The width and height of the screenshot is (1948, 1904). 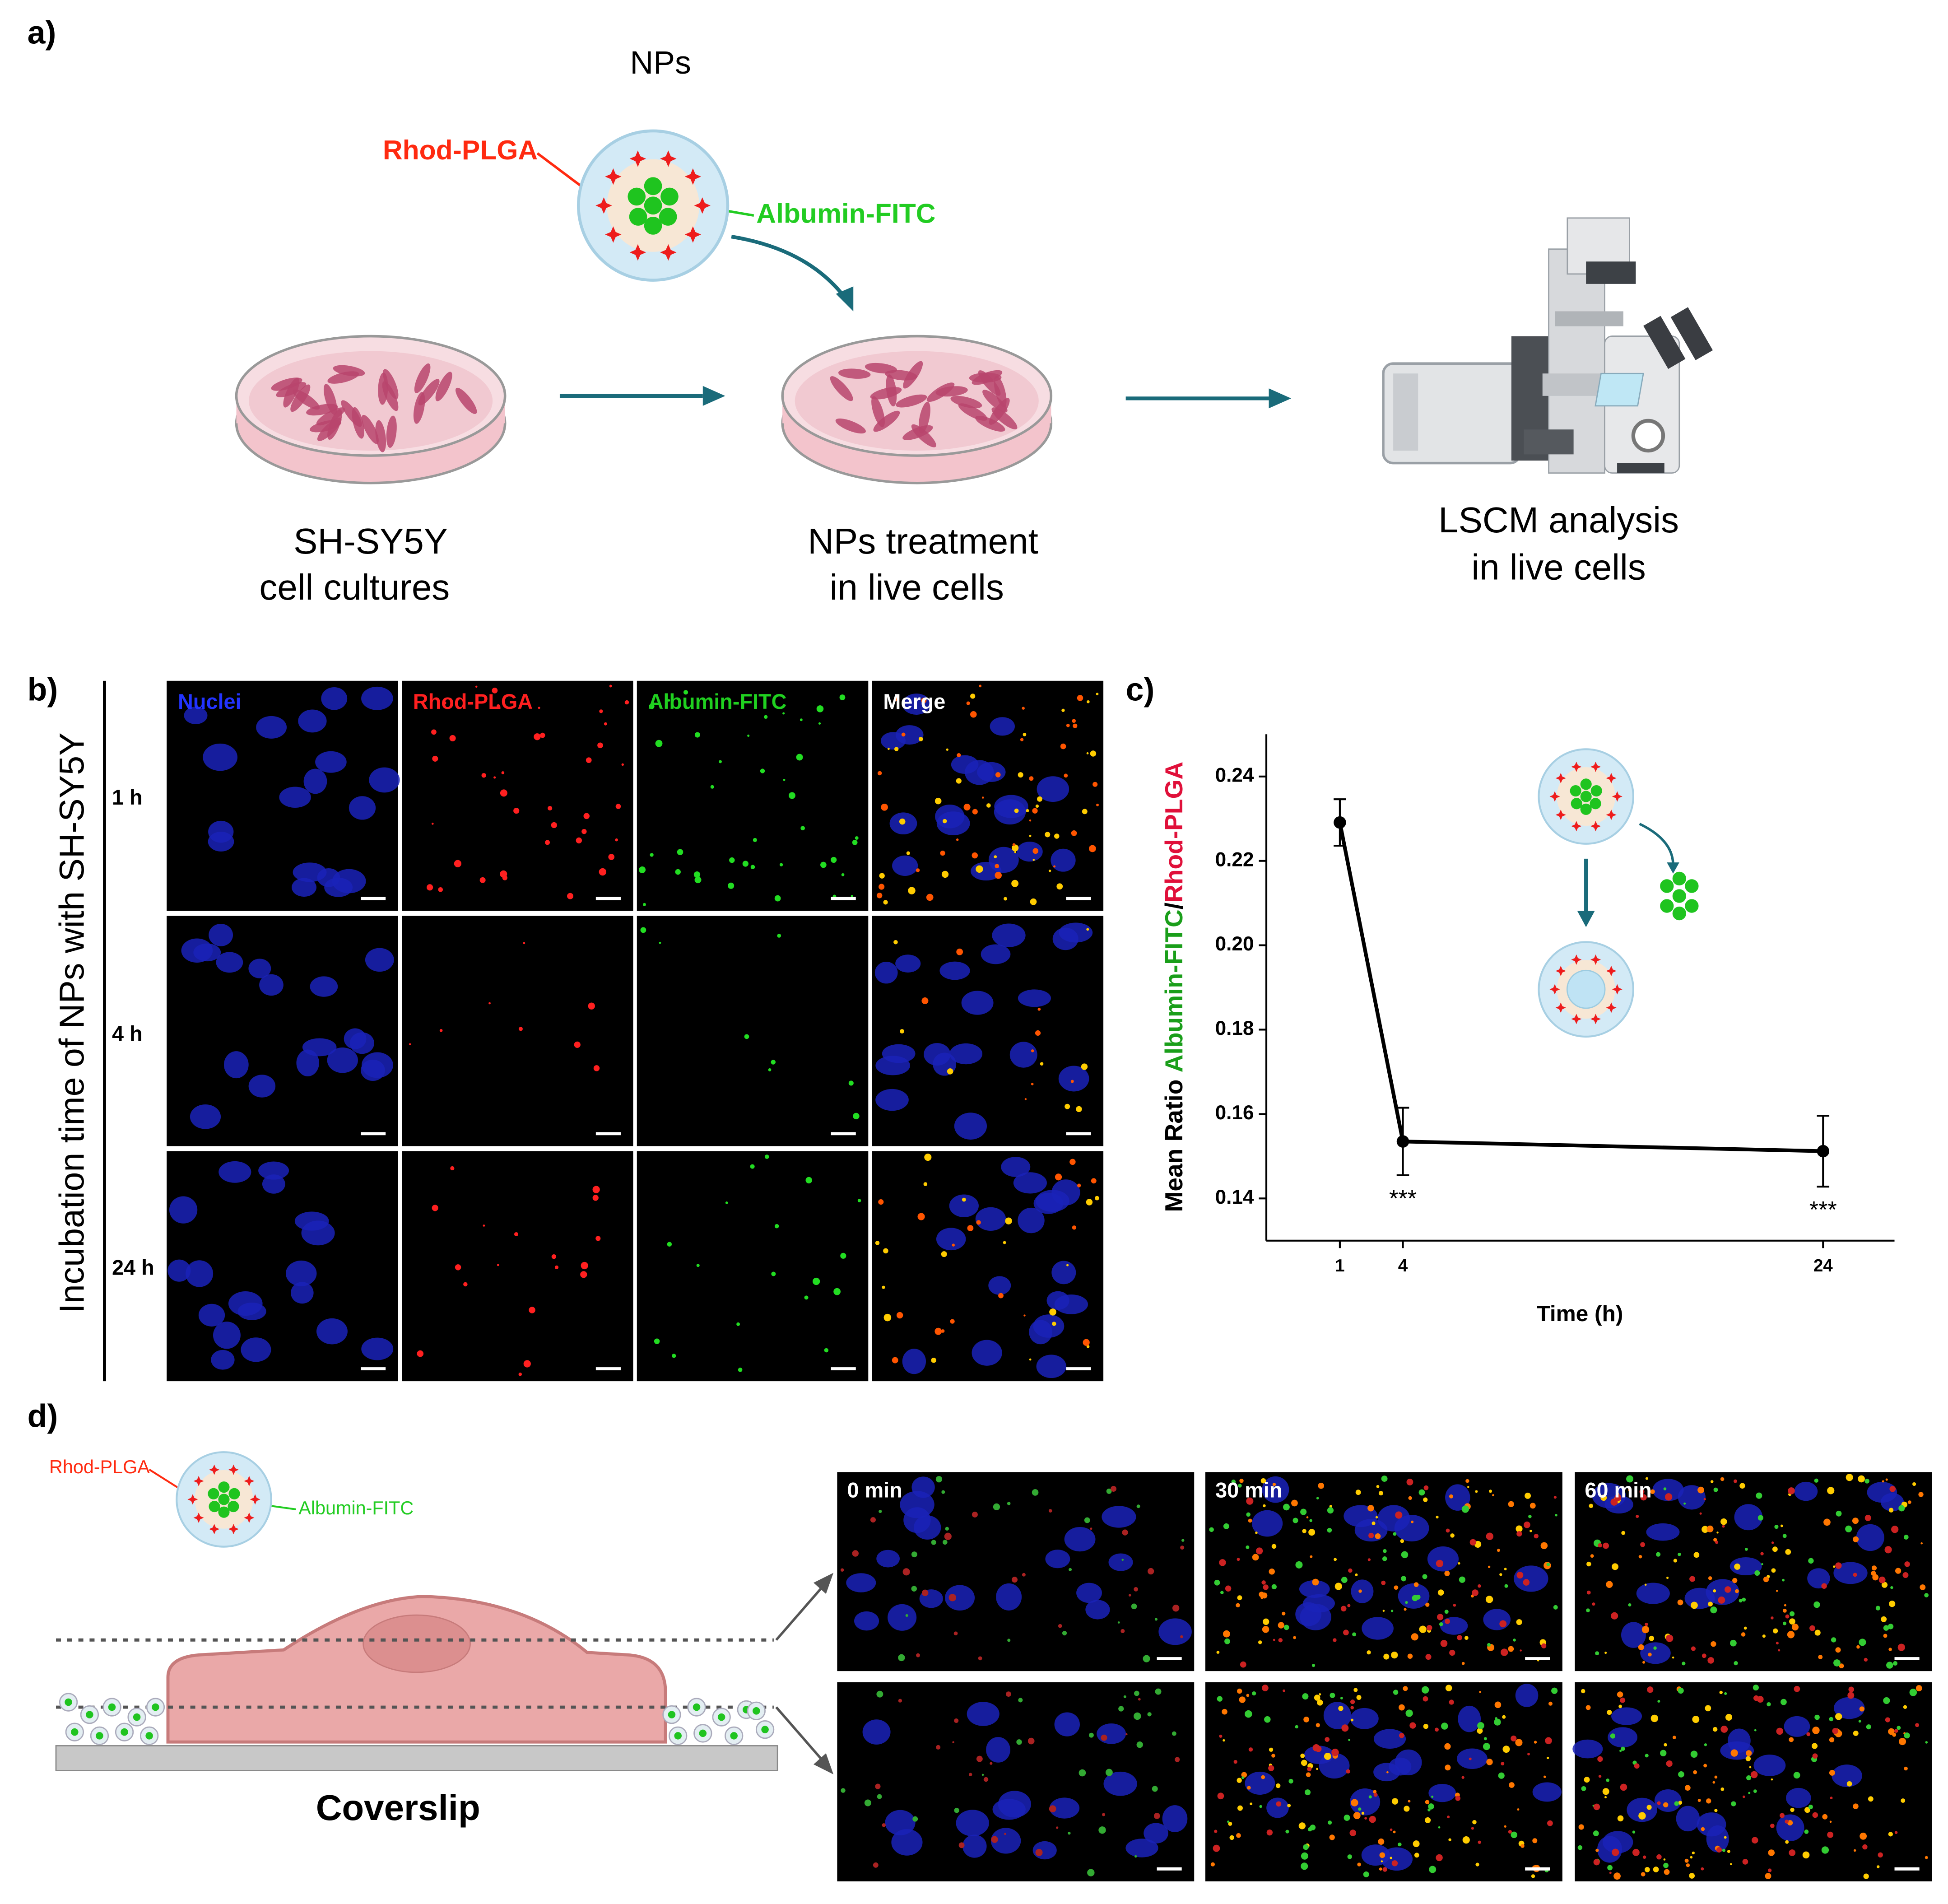 I want to click on albumin-label: Albumin-FITC, so click(x=356, y=1508).